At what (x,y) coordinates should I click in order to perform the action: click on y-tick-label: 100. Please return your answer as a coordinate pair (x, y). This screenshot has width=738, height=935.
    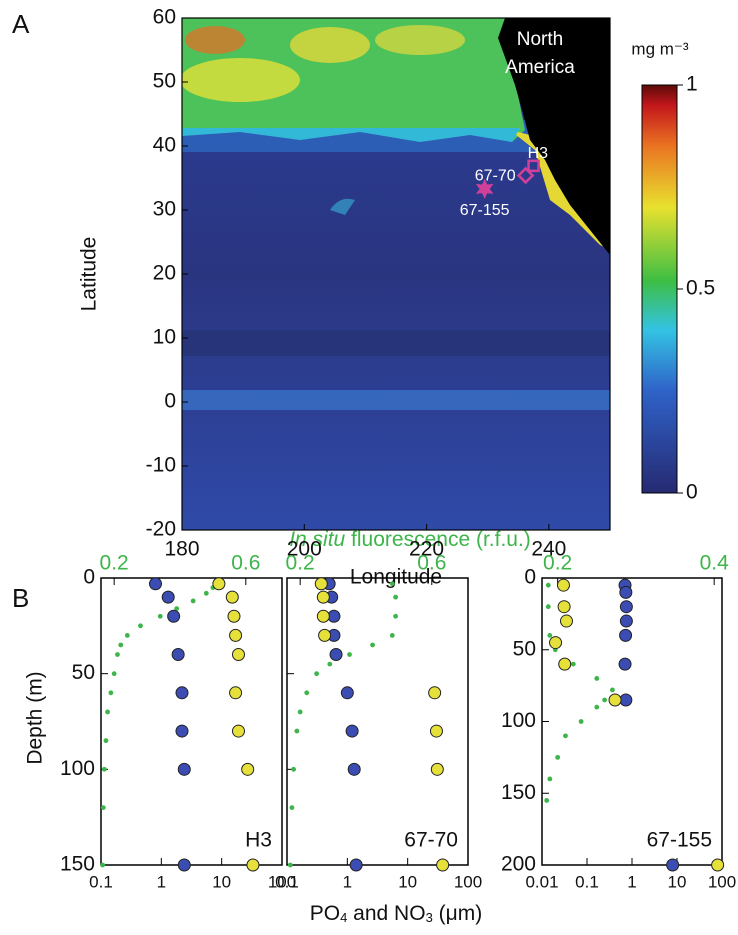
    Looking at the image, I should click on (77, 768).